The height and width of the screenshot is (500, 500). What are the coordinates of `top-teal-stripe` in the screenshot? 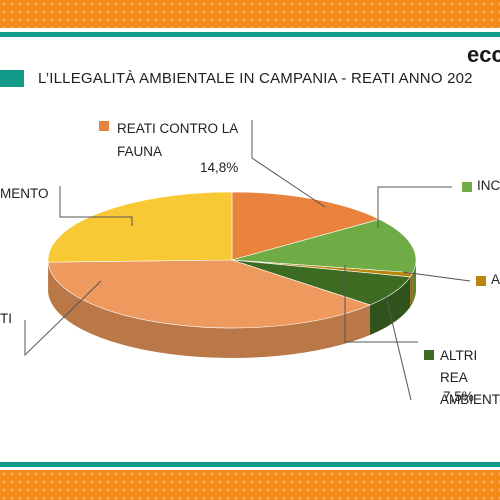 It's located at (250, 34).